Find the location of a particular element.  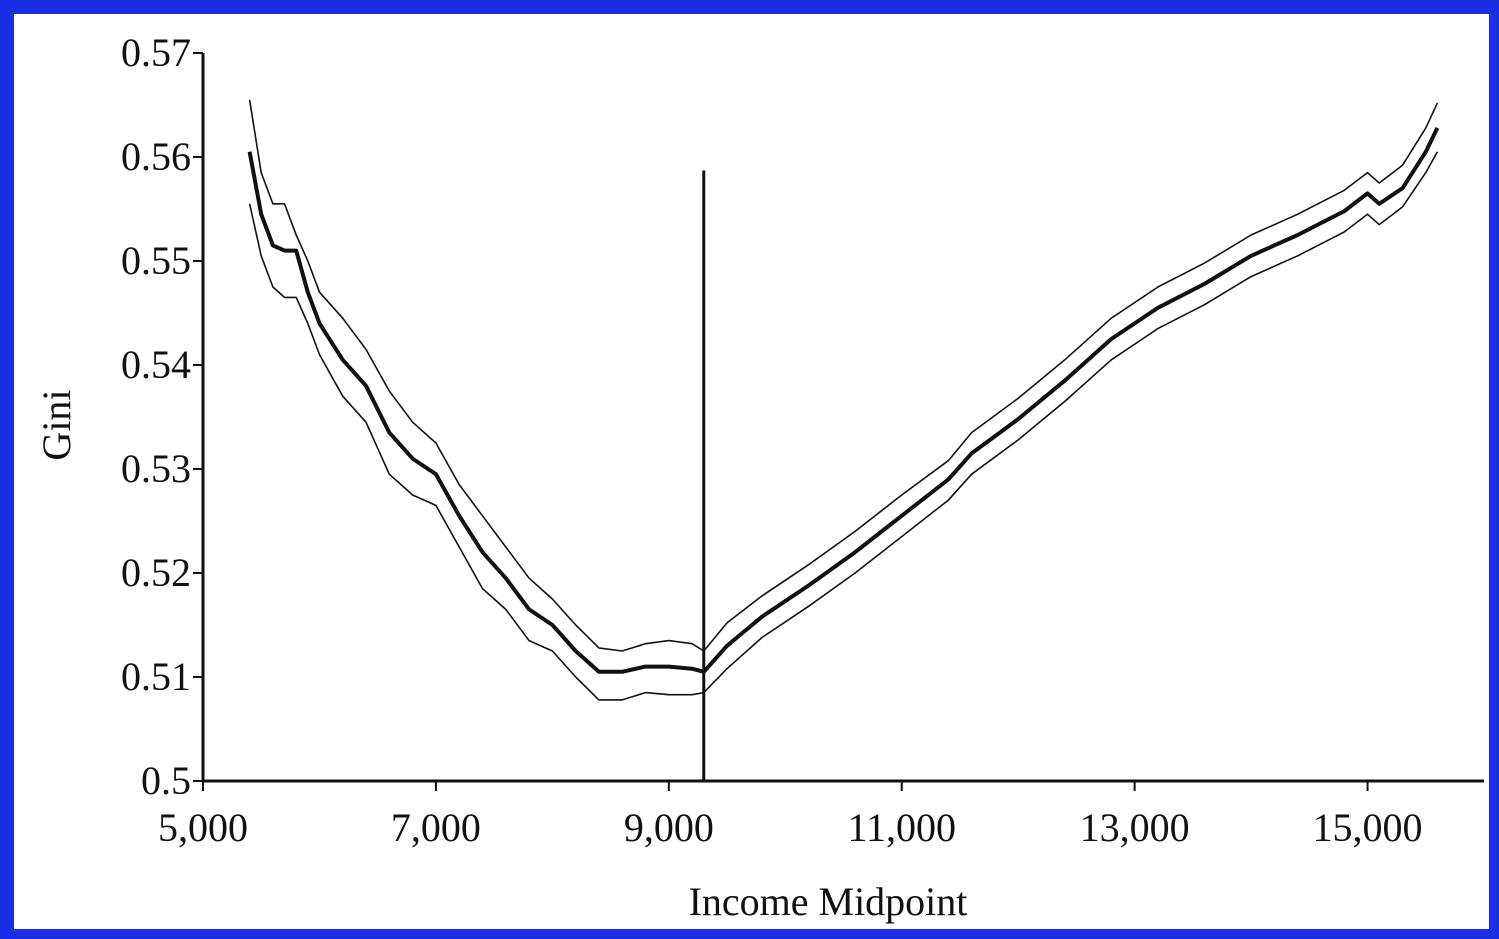

x-tick-label: 11,000 is located at coordinates (901, 827).